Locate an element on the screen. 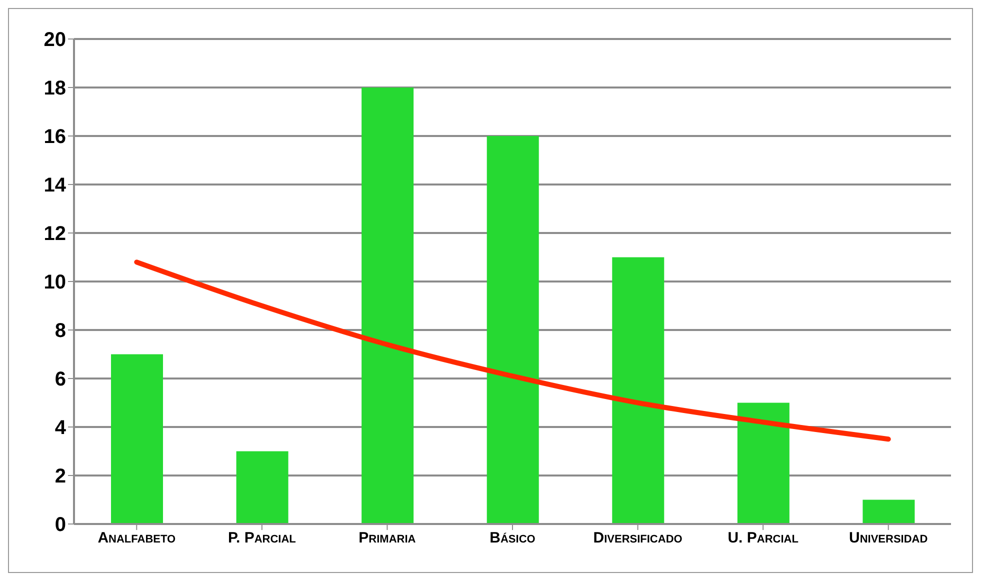 This screenshot has height=581, width=981. y-tick-label: 4 is located at coordinates (60, 428).